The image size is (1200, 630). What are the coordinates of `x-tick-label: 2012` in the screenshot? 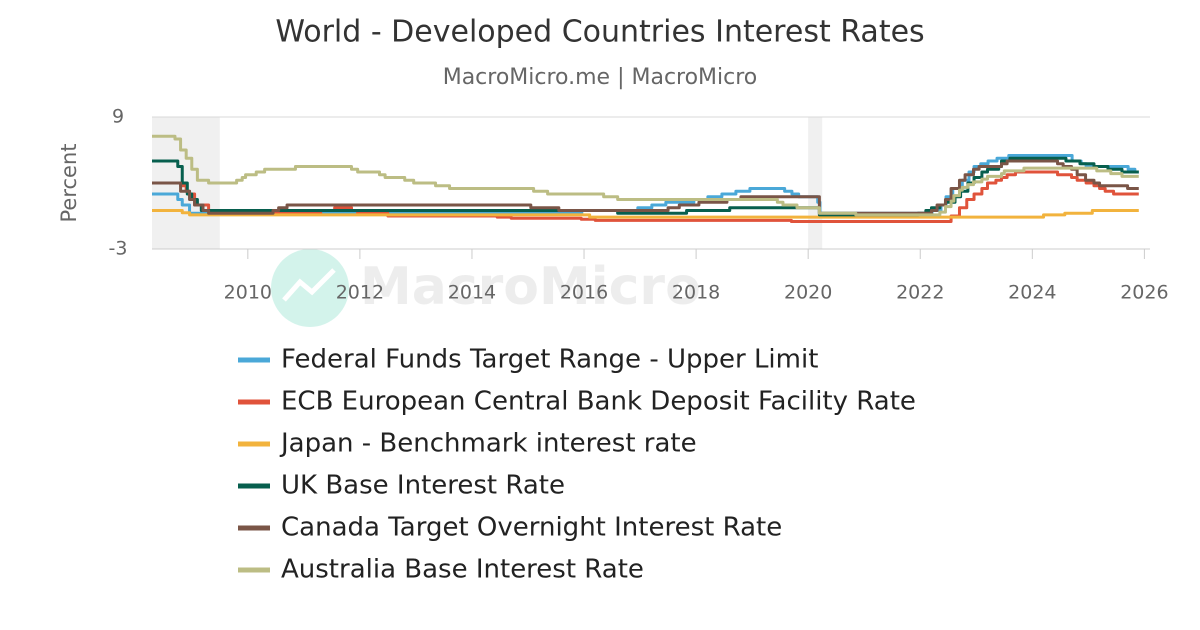 It's located at (360, 293).